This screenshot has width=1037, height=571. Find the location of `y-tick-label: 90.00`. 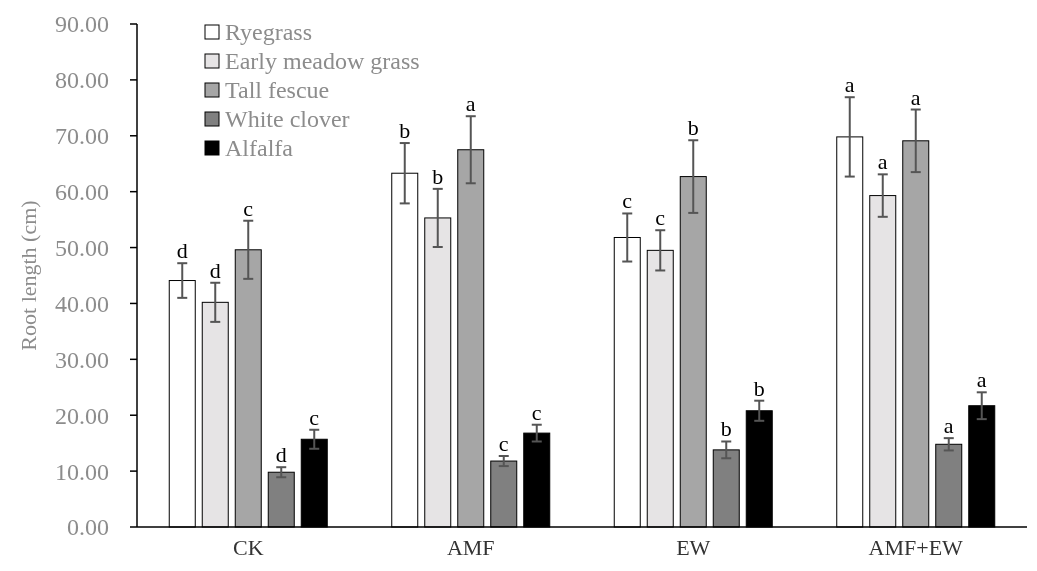

y-tick-label: 90.00 is located at coordinates (82, 24).